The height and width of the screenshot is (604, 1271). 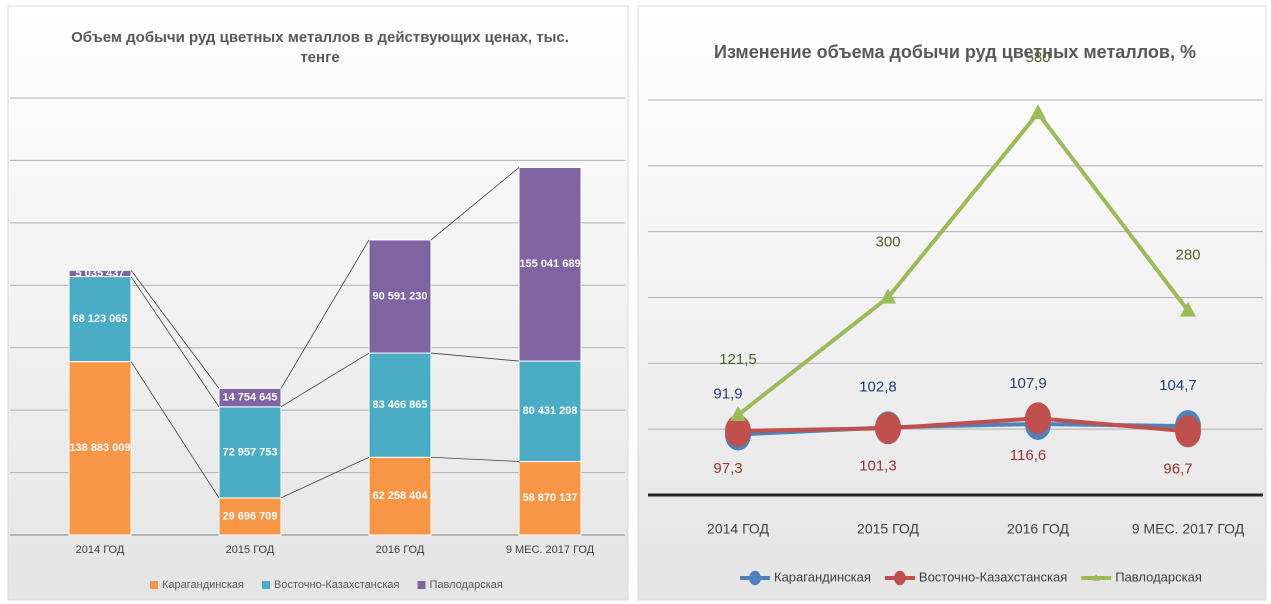 What do you see at coordinates (727, 393) in the screenshot?
I see `data-label: 91,9` at bounding box center [727, 393].